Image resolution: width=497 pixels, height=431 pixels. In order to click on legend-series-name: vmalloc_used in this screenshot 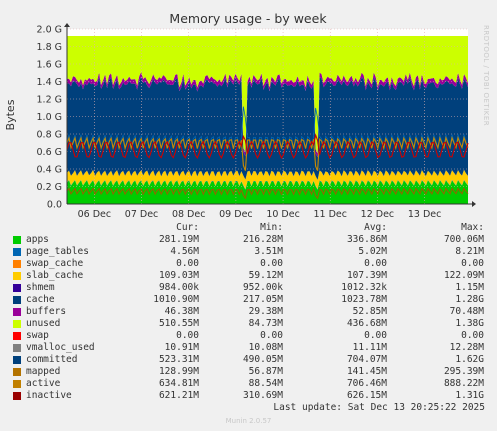, I will do `click(60, 347)`.